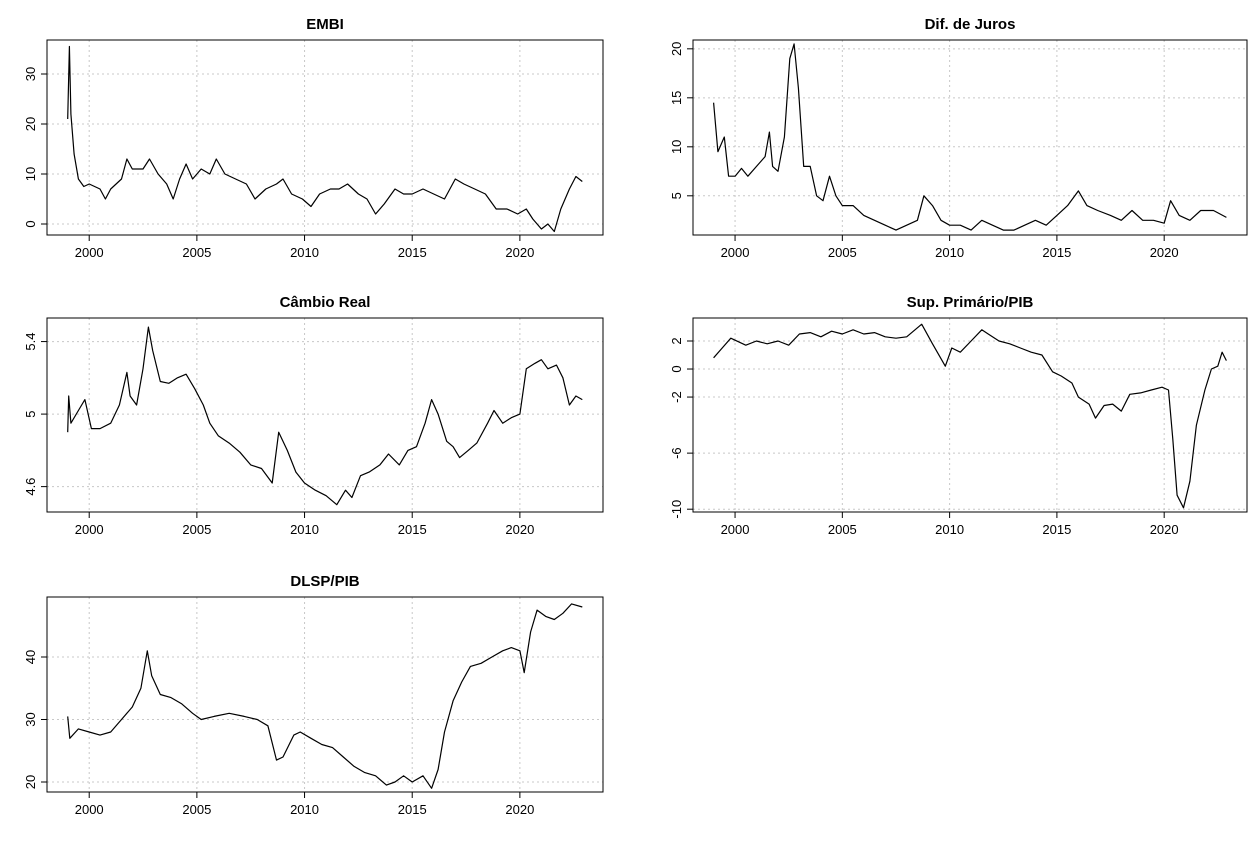  Describe the element at coordinates (324, 581) in the screenshot. I see `chart-title: DLSP/PIB` at that location.